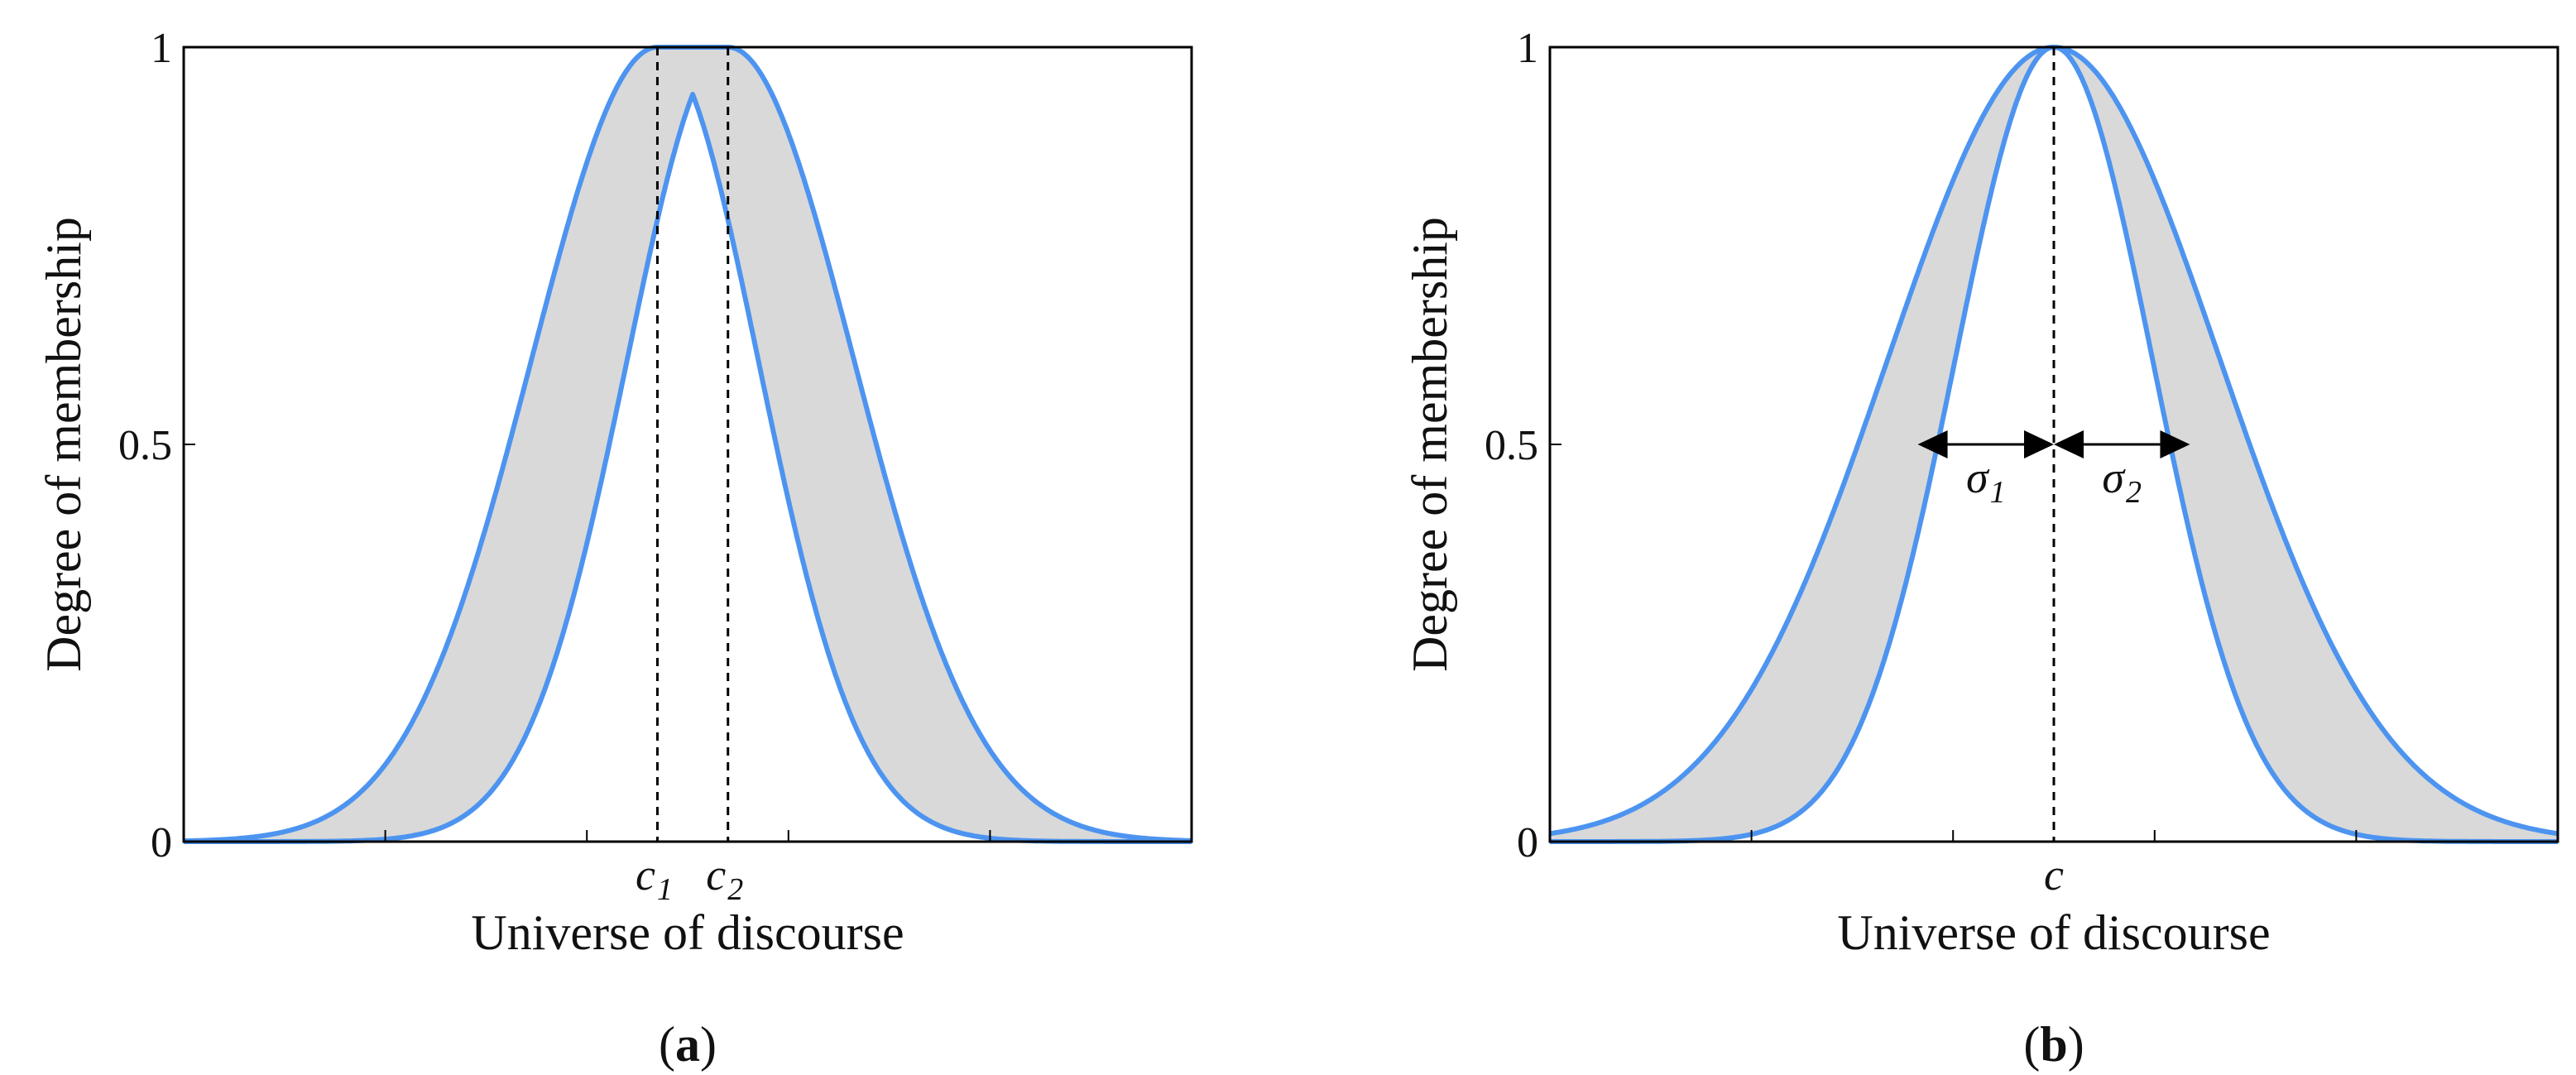 The height and width of the screenshot is (1075, 2576). Describe the element at coordinates (162, 48) in the screenshot. I see `y-tick-label-a-1: 1` at that location.